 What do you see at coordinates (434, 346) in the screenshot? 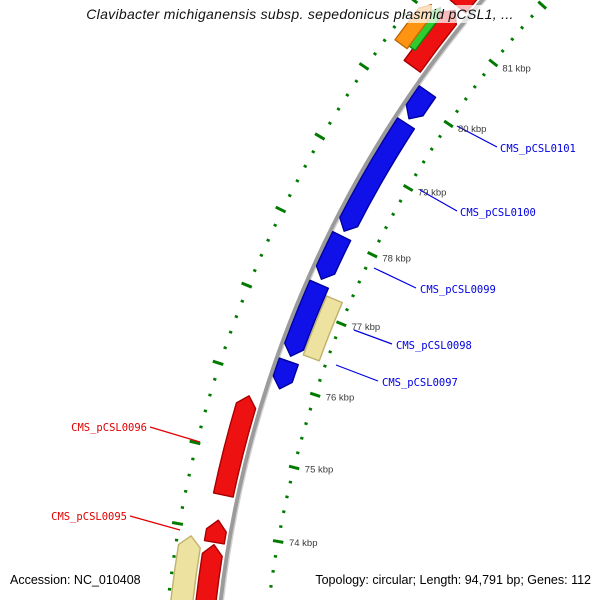
I see `gene-label-CMS_pCSL0098: CMS_pCSL0098` at bounding box center [434, 346].